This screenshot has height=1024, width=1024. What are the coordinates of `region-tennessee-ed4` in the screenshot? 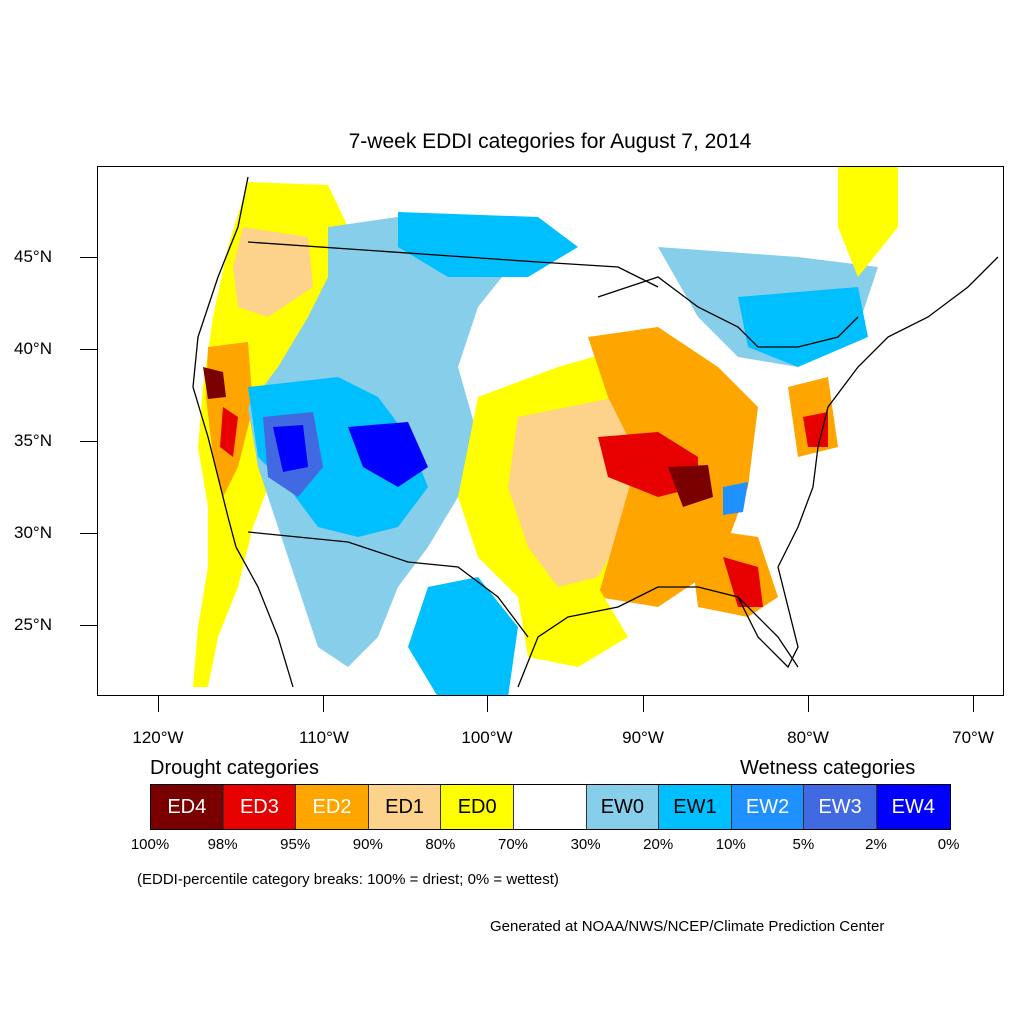 It's located at (690, 486).